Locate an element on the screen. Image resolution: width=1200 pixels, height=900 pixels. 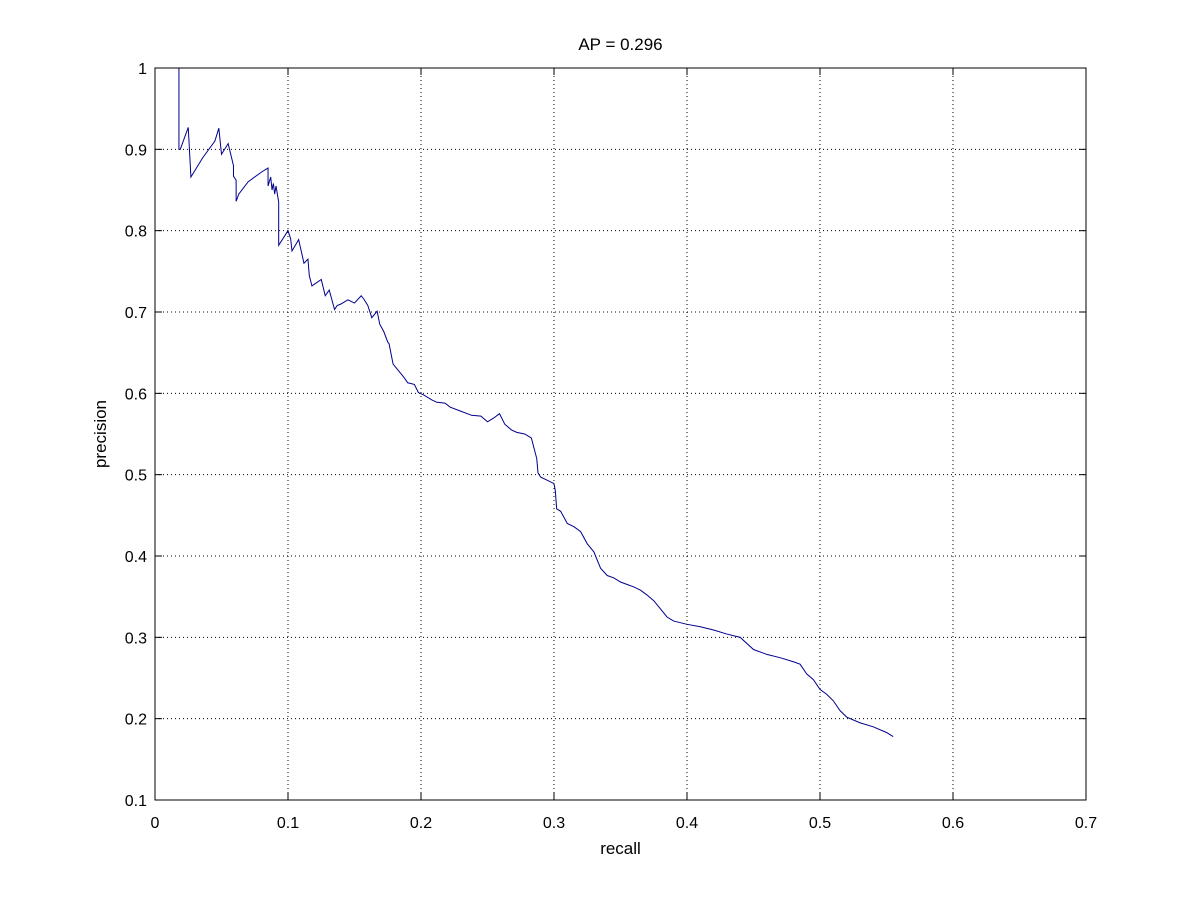
y-tick-label: 0.1 is located at coordinates (136, 801).